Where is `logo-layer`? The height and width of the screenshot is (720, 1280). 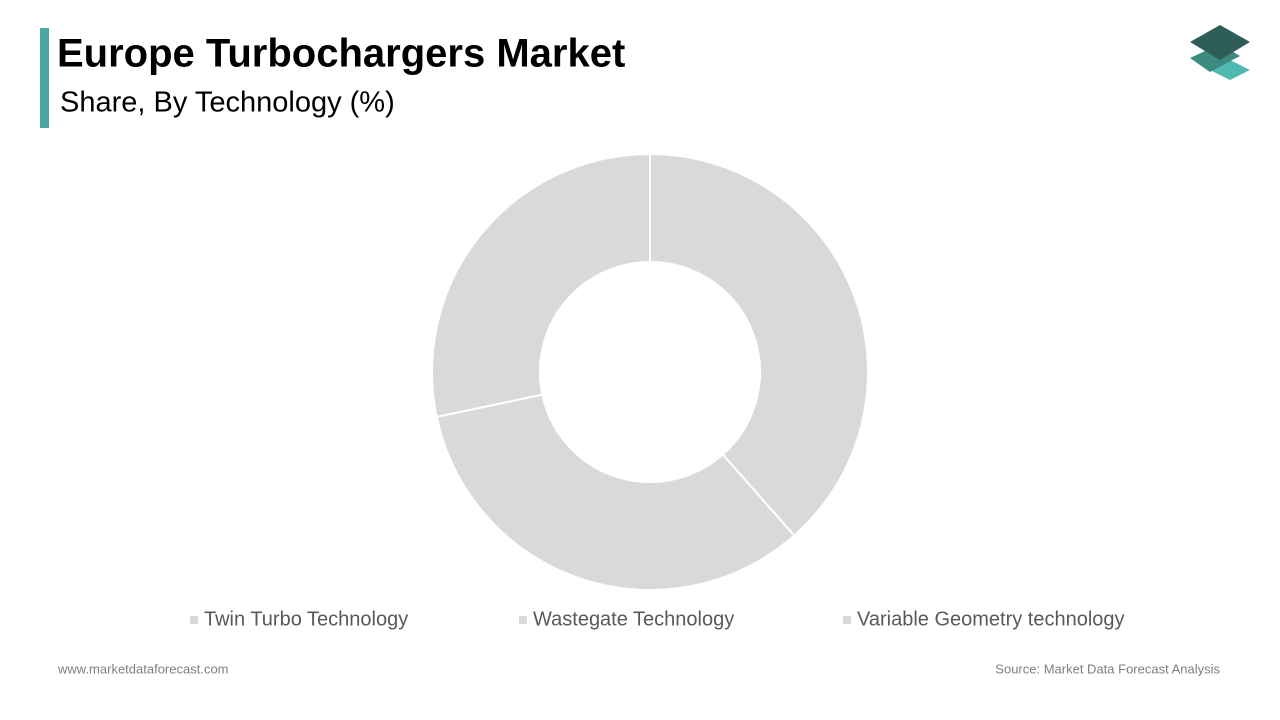 logo-layer is located at coordinates (1220, 42).